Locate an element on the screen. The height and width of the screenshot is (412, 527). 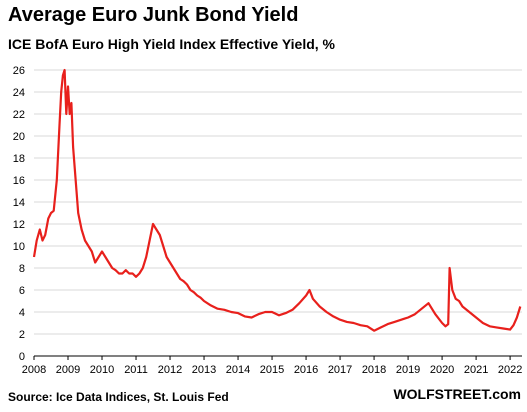
x-tick-label: 2021 is located at coordinates (476, 370).